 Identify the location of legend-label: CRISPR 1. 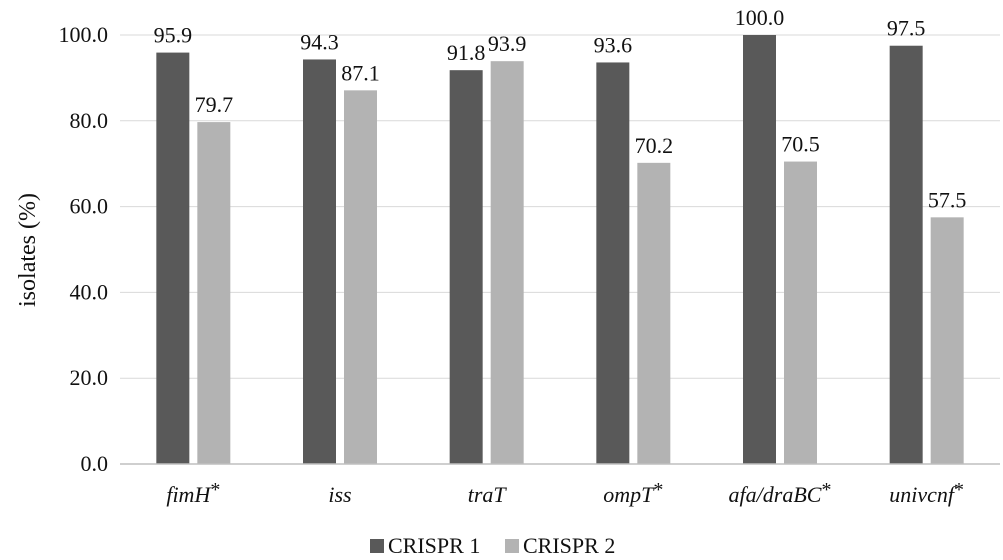
(434, 545).